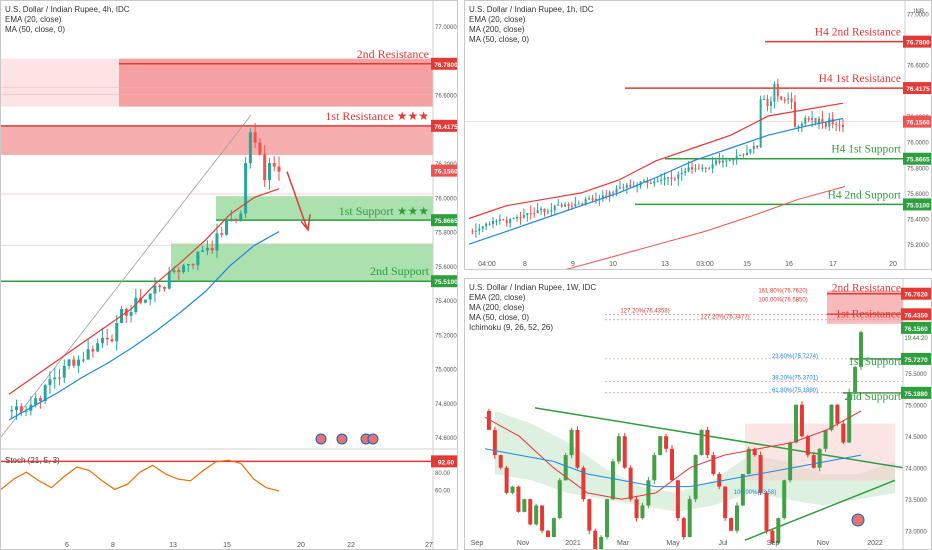 This screenshot has height=550, width=932. I want to click on legend-ema: EMA (20, close), so click(497, 19).